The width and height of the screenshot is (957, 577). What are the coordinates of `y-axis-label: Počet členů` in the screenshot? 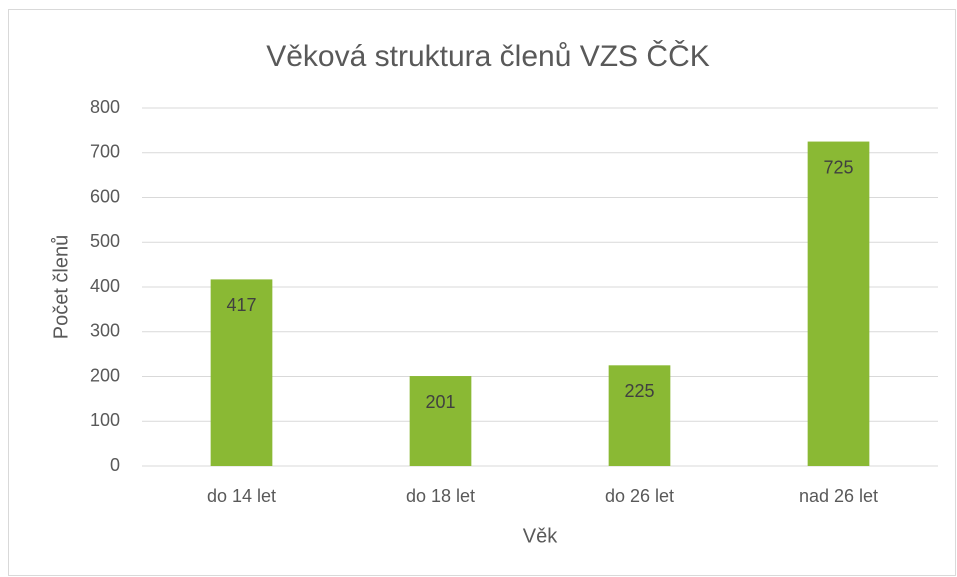 It's located at (61, 287).